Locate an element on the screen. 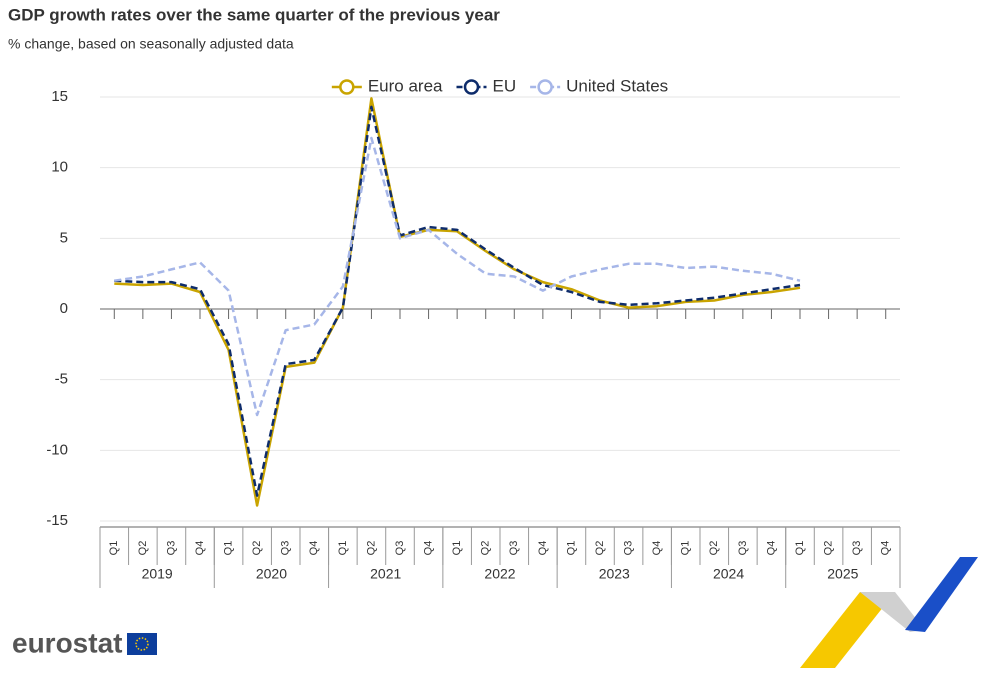 The width and height of the screenshot is (1000, 673). decor-blue is located at coordinates (941, 594).